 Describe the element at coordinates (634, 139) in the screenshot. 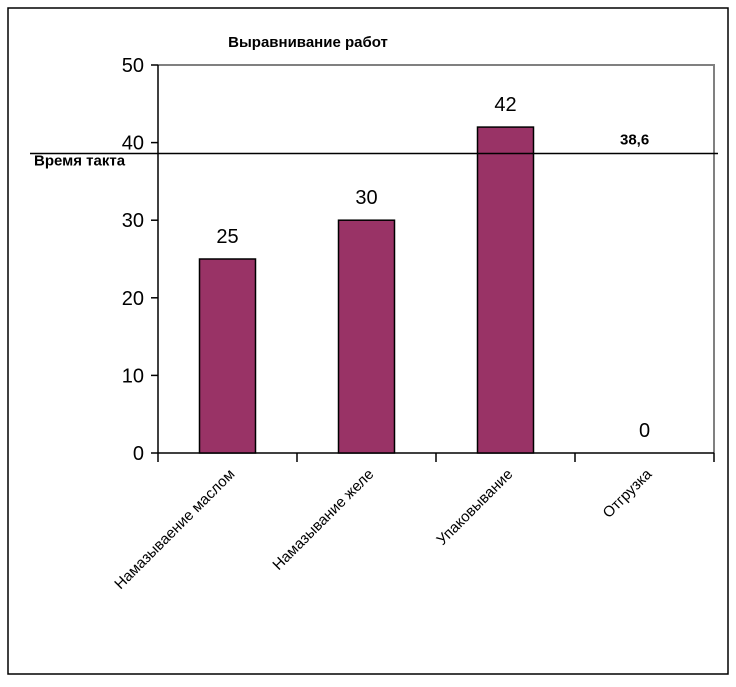

I see `takt-time-value: 38,6` at that location.